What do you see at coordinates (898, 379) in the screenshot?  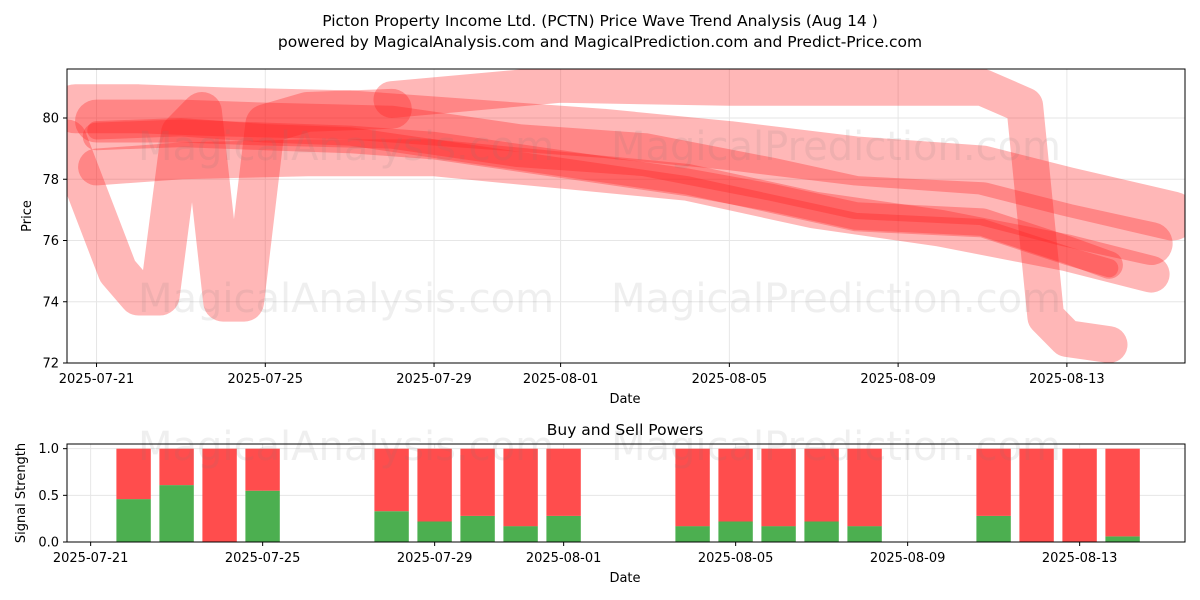 I see `price-tick-label-x: 2025-08-09` at bounding box center [898, 379].